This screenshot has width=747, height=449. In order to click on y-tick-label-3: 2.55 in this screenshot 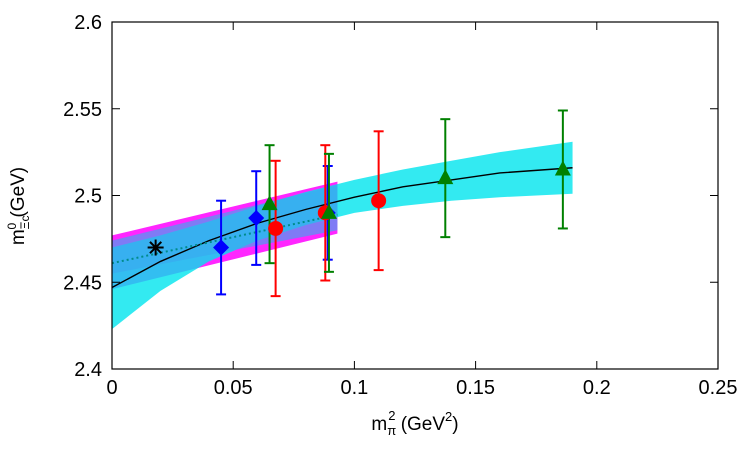, I will do `click(82, 110)`.